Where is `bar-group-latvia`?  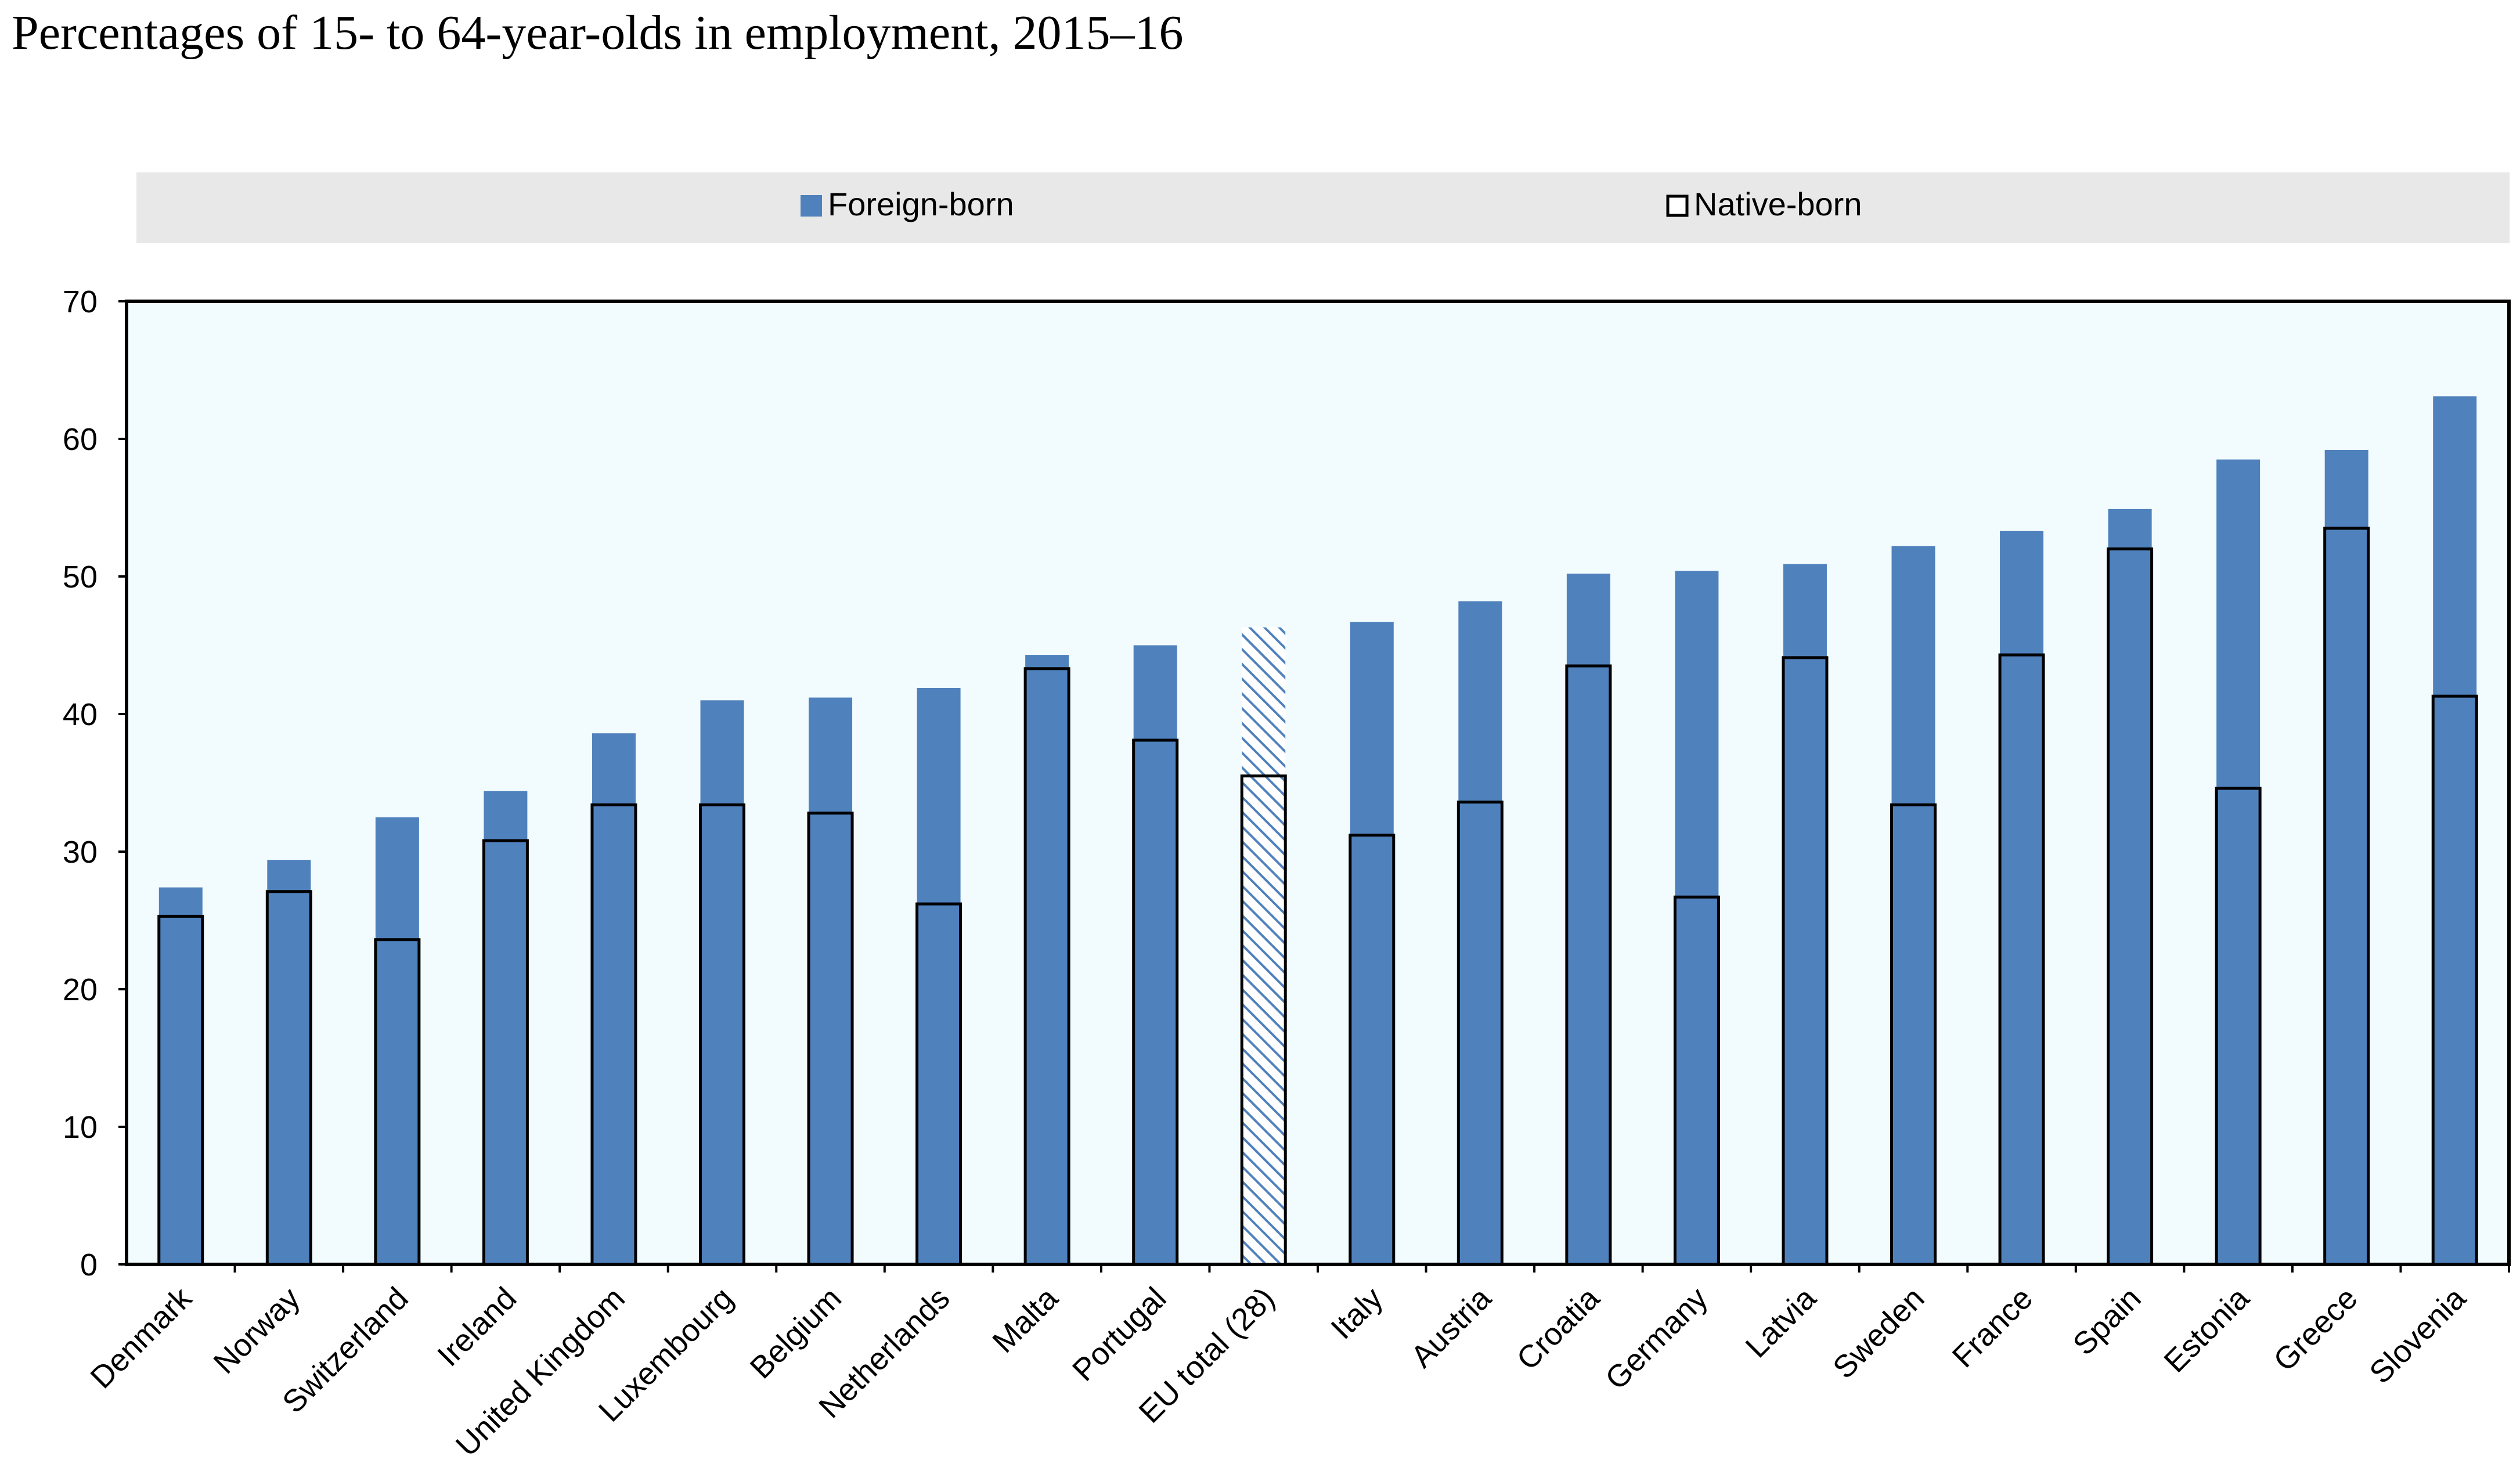 bar-group-latvia is located at coordinates (1805, 915).